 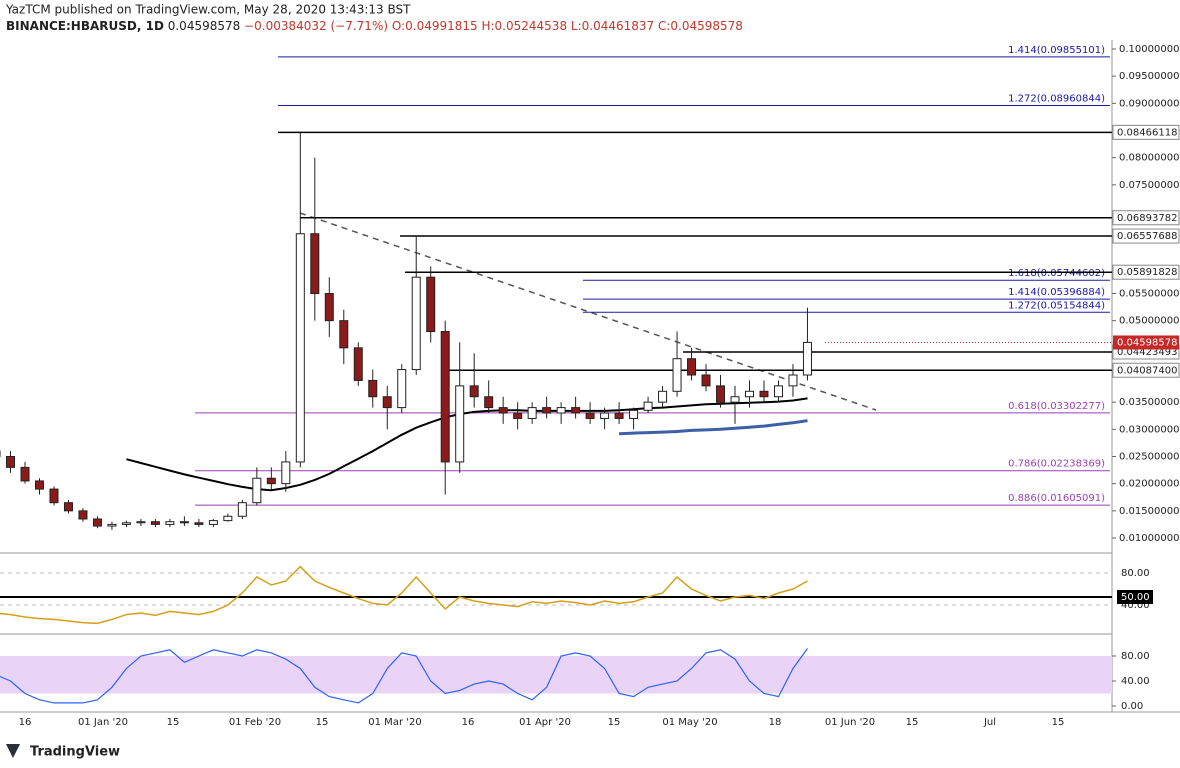 What do you see at coordinates (1056, 464) in the screenshot?
I see `fib-label: 0.786(0.02238369)` at bounding box center [1056, 464].